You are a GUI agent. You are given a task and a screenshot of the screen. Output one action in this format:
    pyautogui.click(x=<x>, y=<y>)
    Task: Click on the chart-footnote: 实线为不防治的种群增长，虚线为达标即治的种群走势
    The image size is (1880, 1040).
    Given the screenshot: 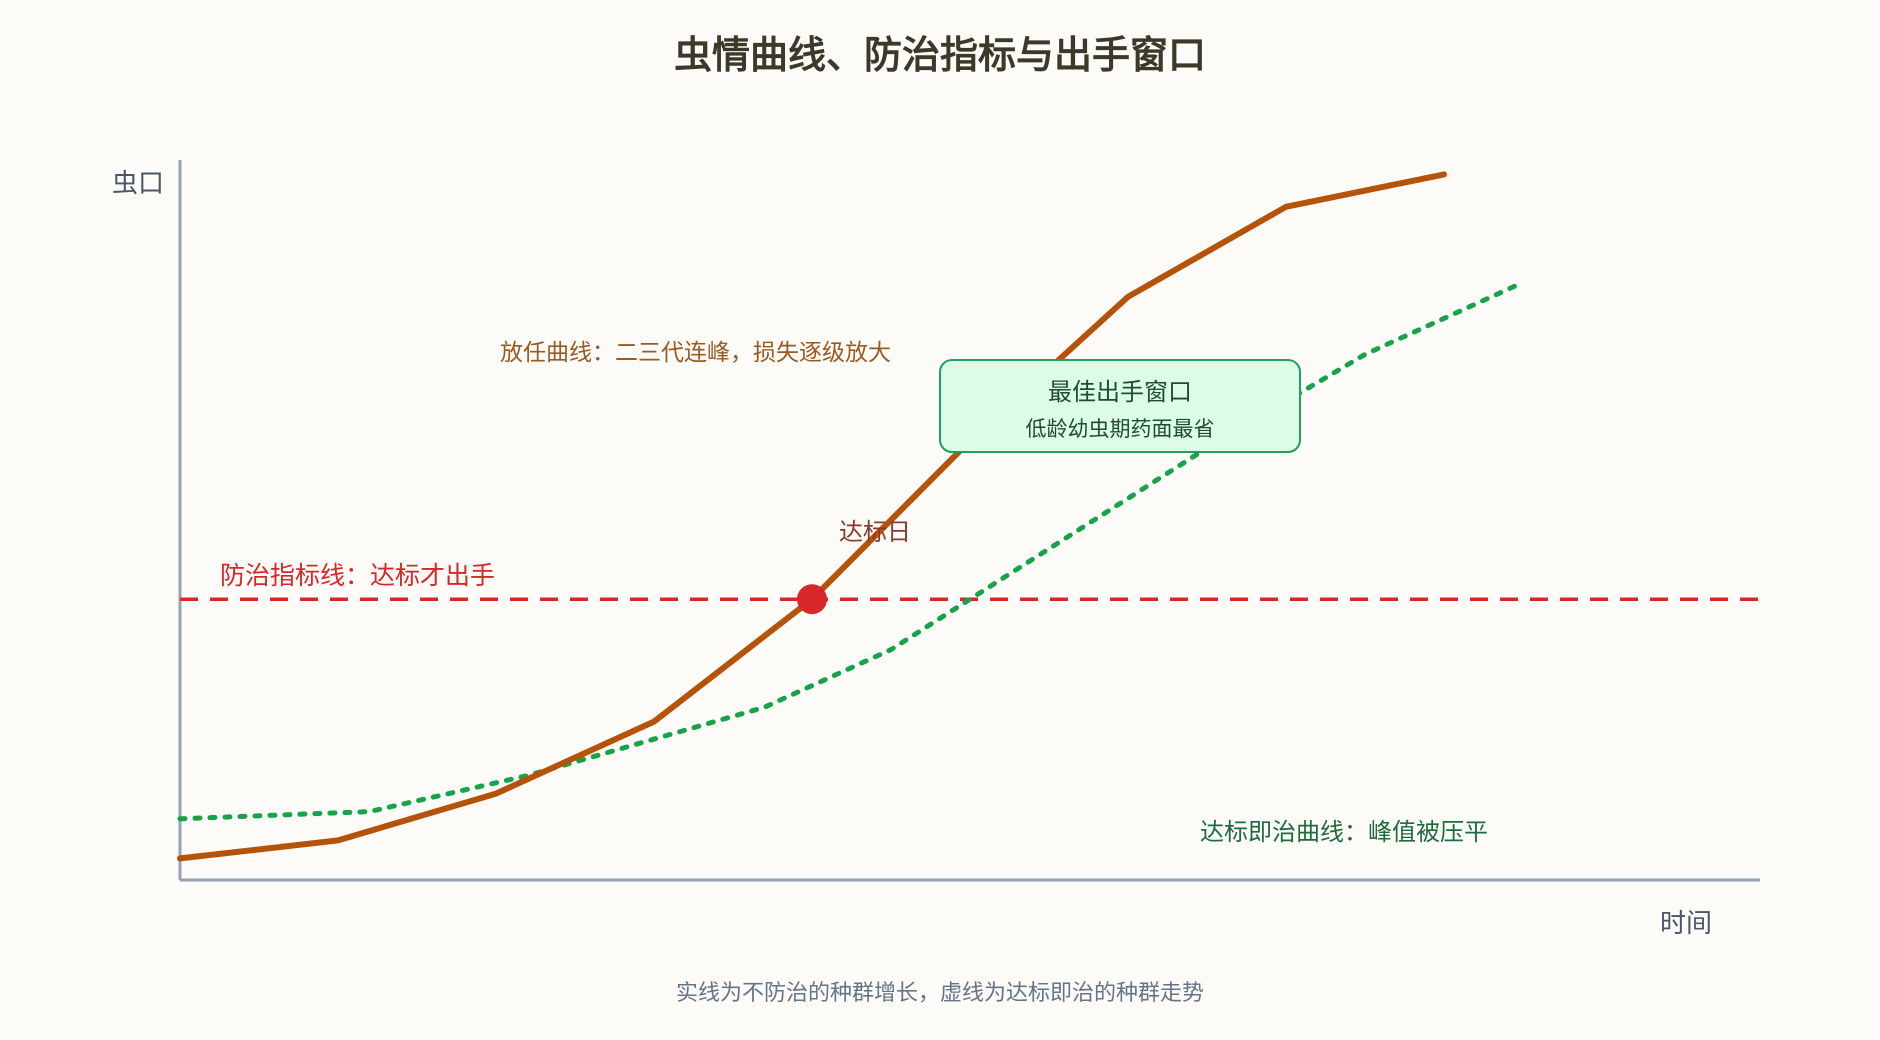 What is the action you would take?
    pyautogui.click(x=940, y=993)
    